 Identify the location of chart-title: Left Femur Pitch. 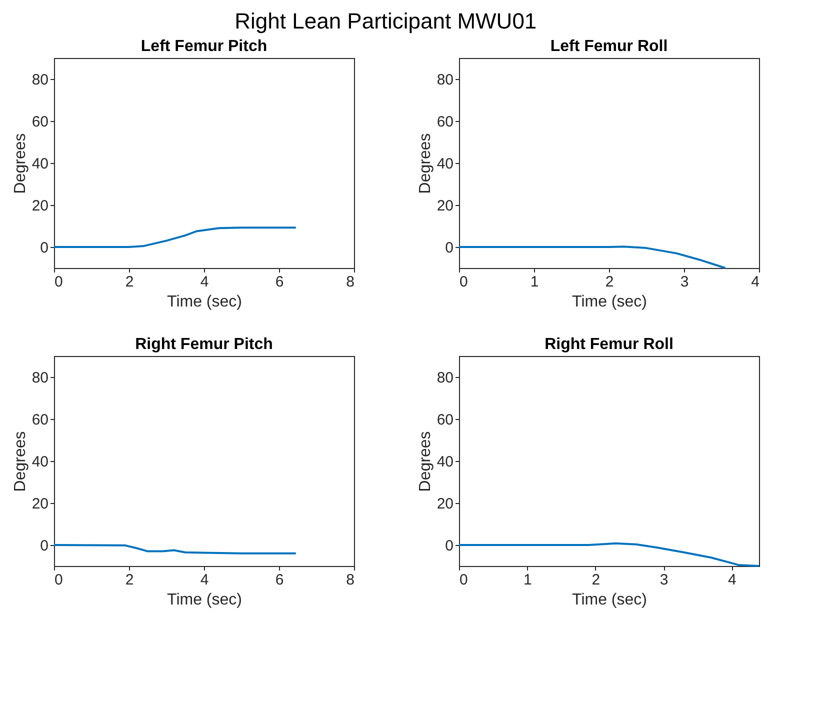
(204, 46).